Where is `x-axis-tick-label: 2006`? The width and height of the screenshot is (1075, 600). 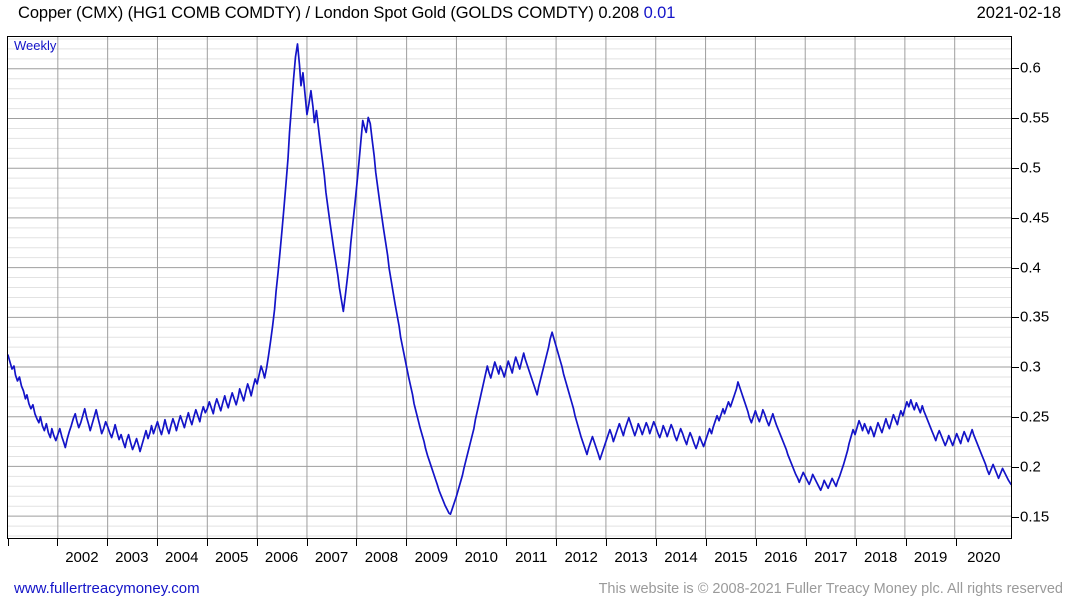 x-axis-tick-label: 2006 is located at coordinates (281, 557).